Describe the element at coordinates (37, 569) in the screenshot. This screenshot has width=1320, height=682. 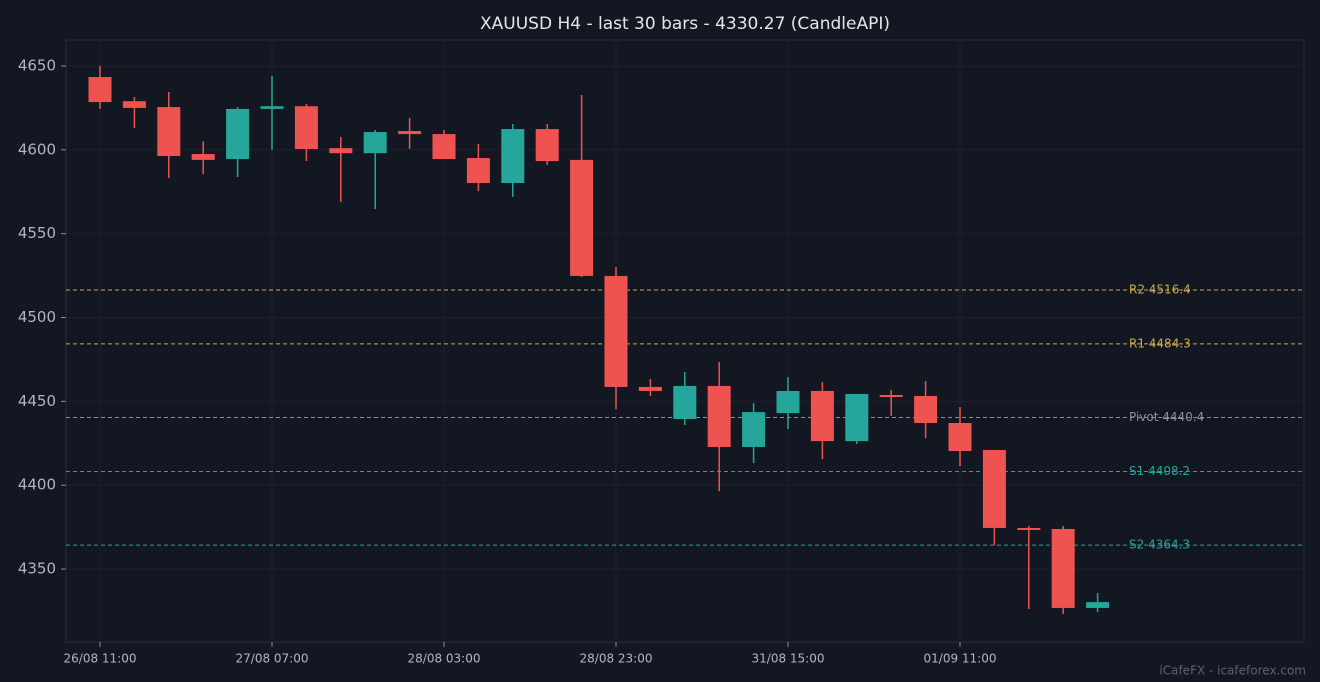
I see `y-tick-label: 4350` at that location.